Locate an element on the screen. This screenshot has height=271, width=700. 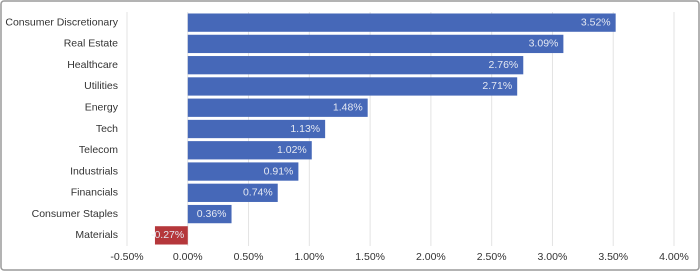
value-label: 0.36% is located at coordinates (212, 214).